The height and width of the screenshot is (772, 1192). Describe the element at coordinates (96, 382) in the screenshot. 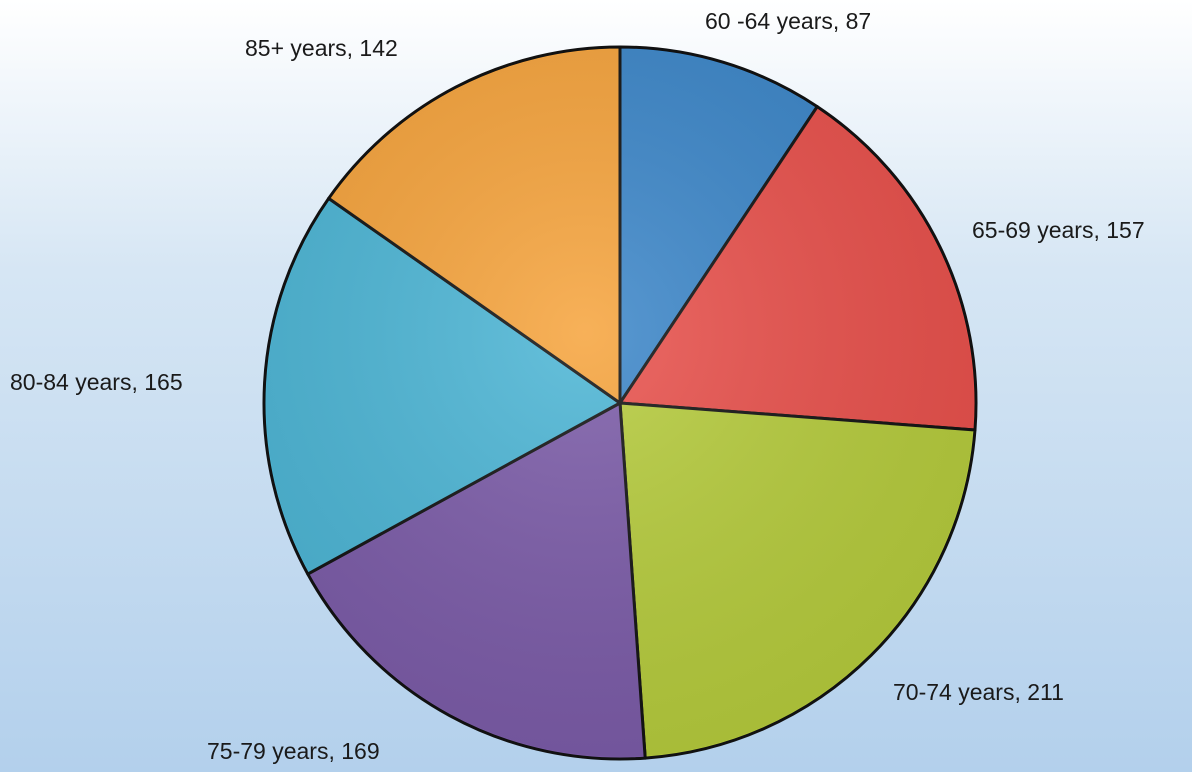

I see `slice-label: 80-84 years, 165` at that location.